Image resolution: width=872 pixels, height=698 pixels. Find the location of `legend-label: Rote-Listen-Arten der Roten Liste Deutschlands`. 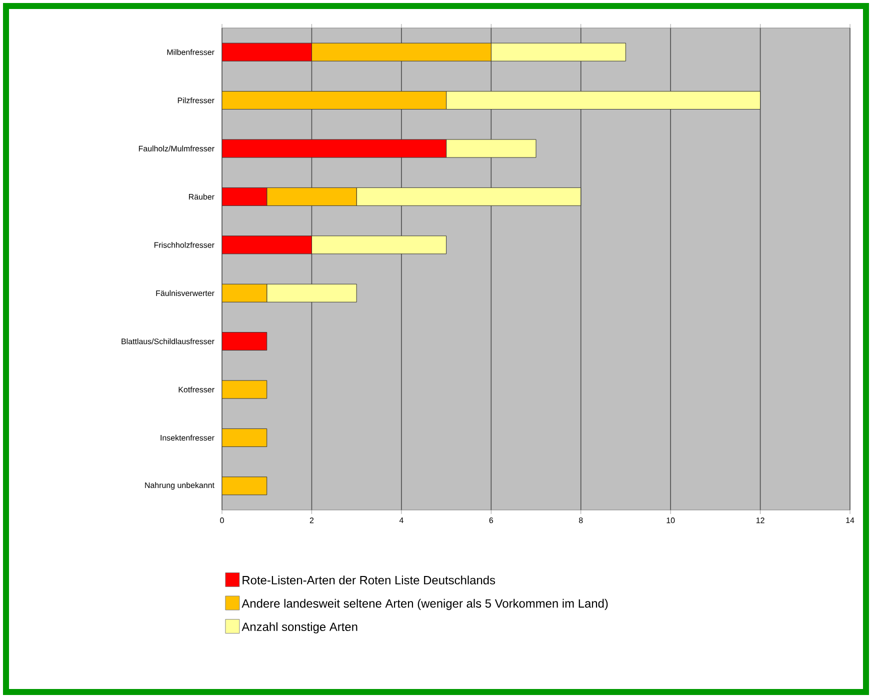

legend-label: Rote-Listen-Arten der Roten Liste Deutschlands is located at coordinates (369, 580).